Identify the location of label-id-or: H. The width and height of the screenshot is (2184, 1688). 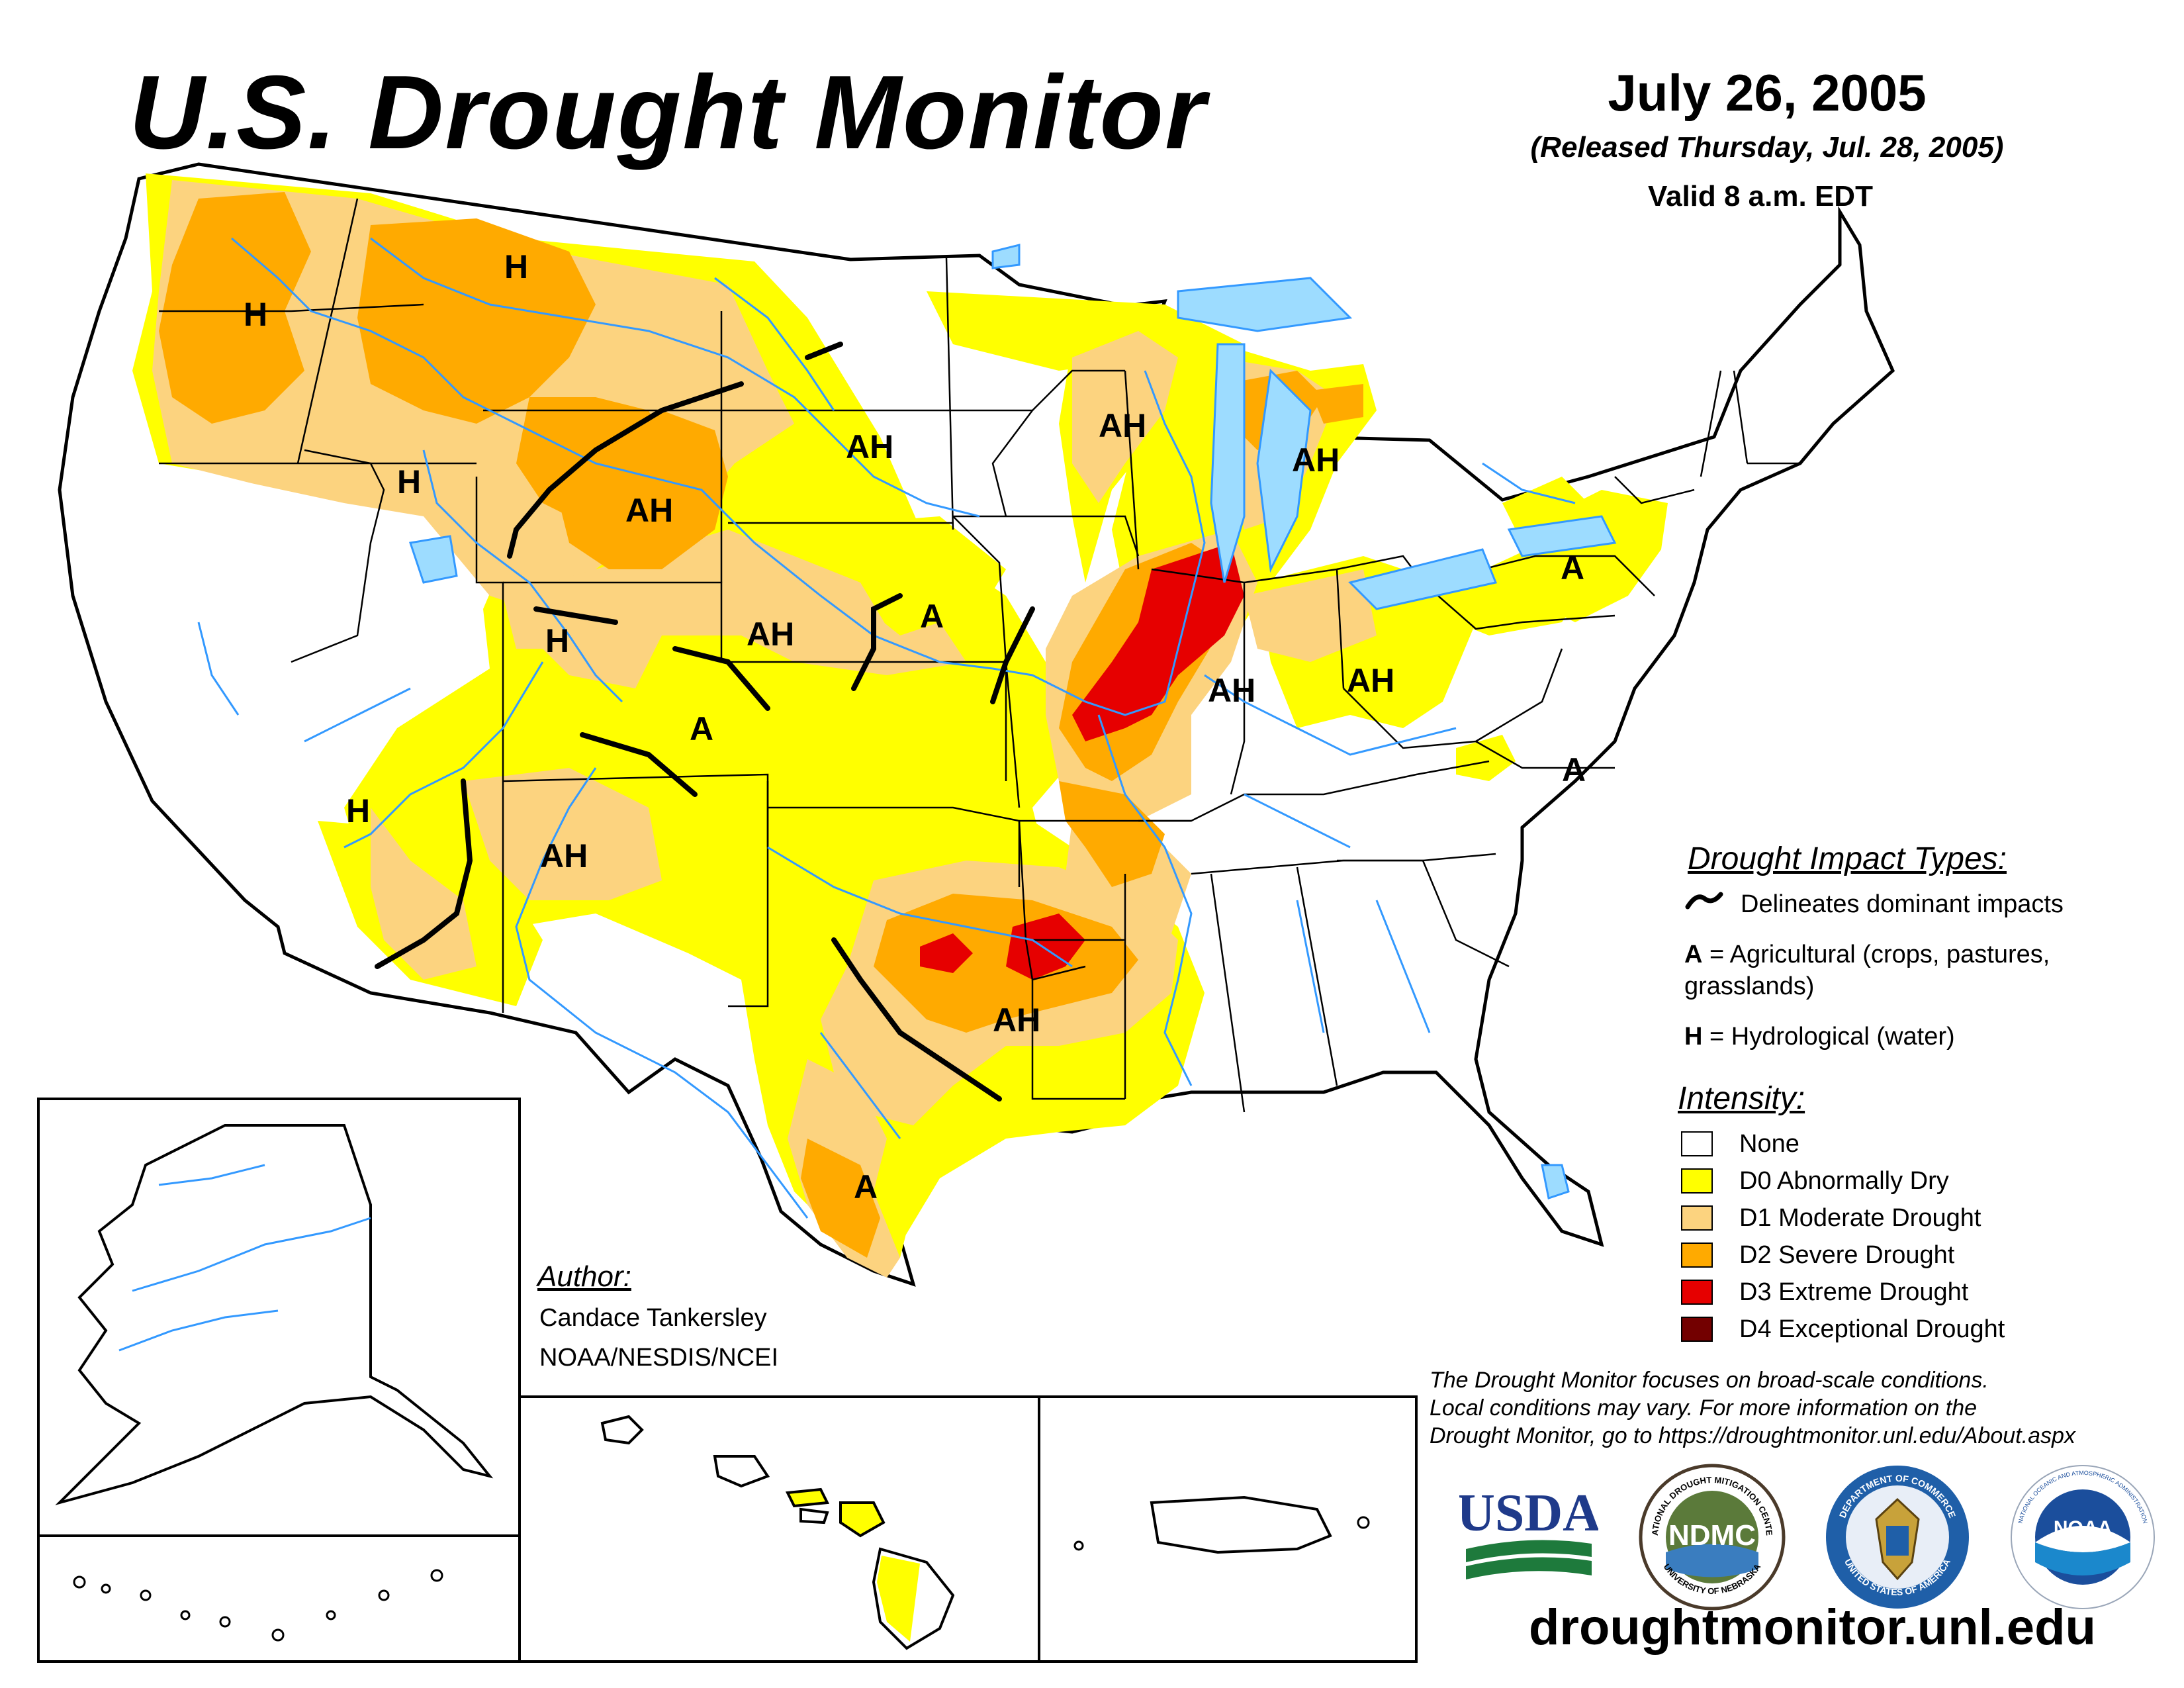
(409, 481).